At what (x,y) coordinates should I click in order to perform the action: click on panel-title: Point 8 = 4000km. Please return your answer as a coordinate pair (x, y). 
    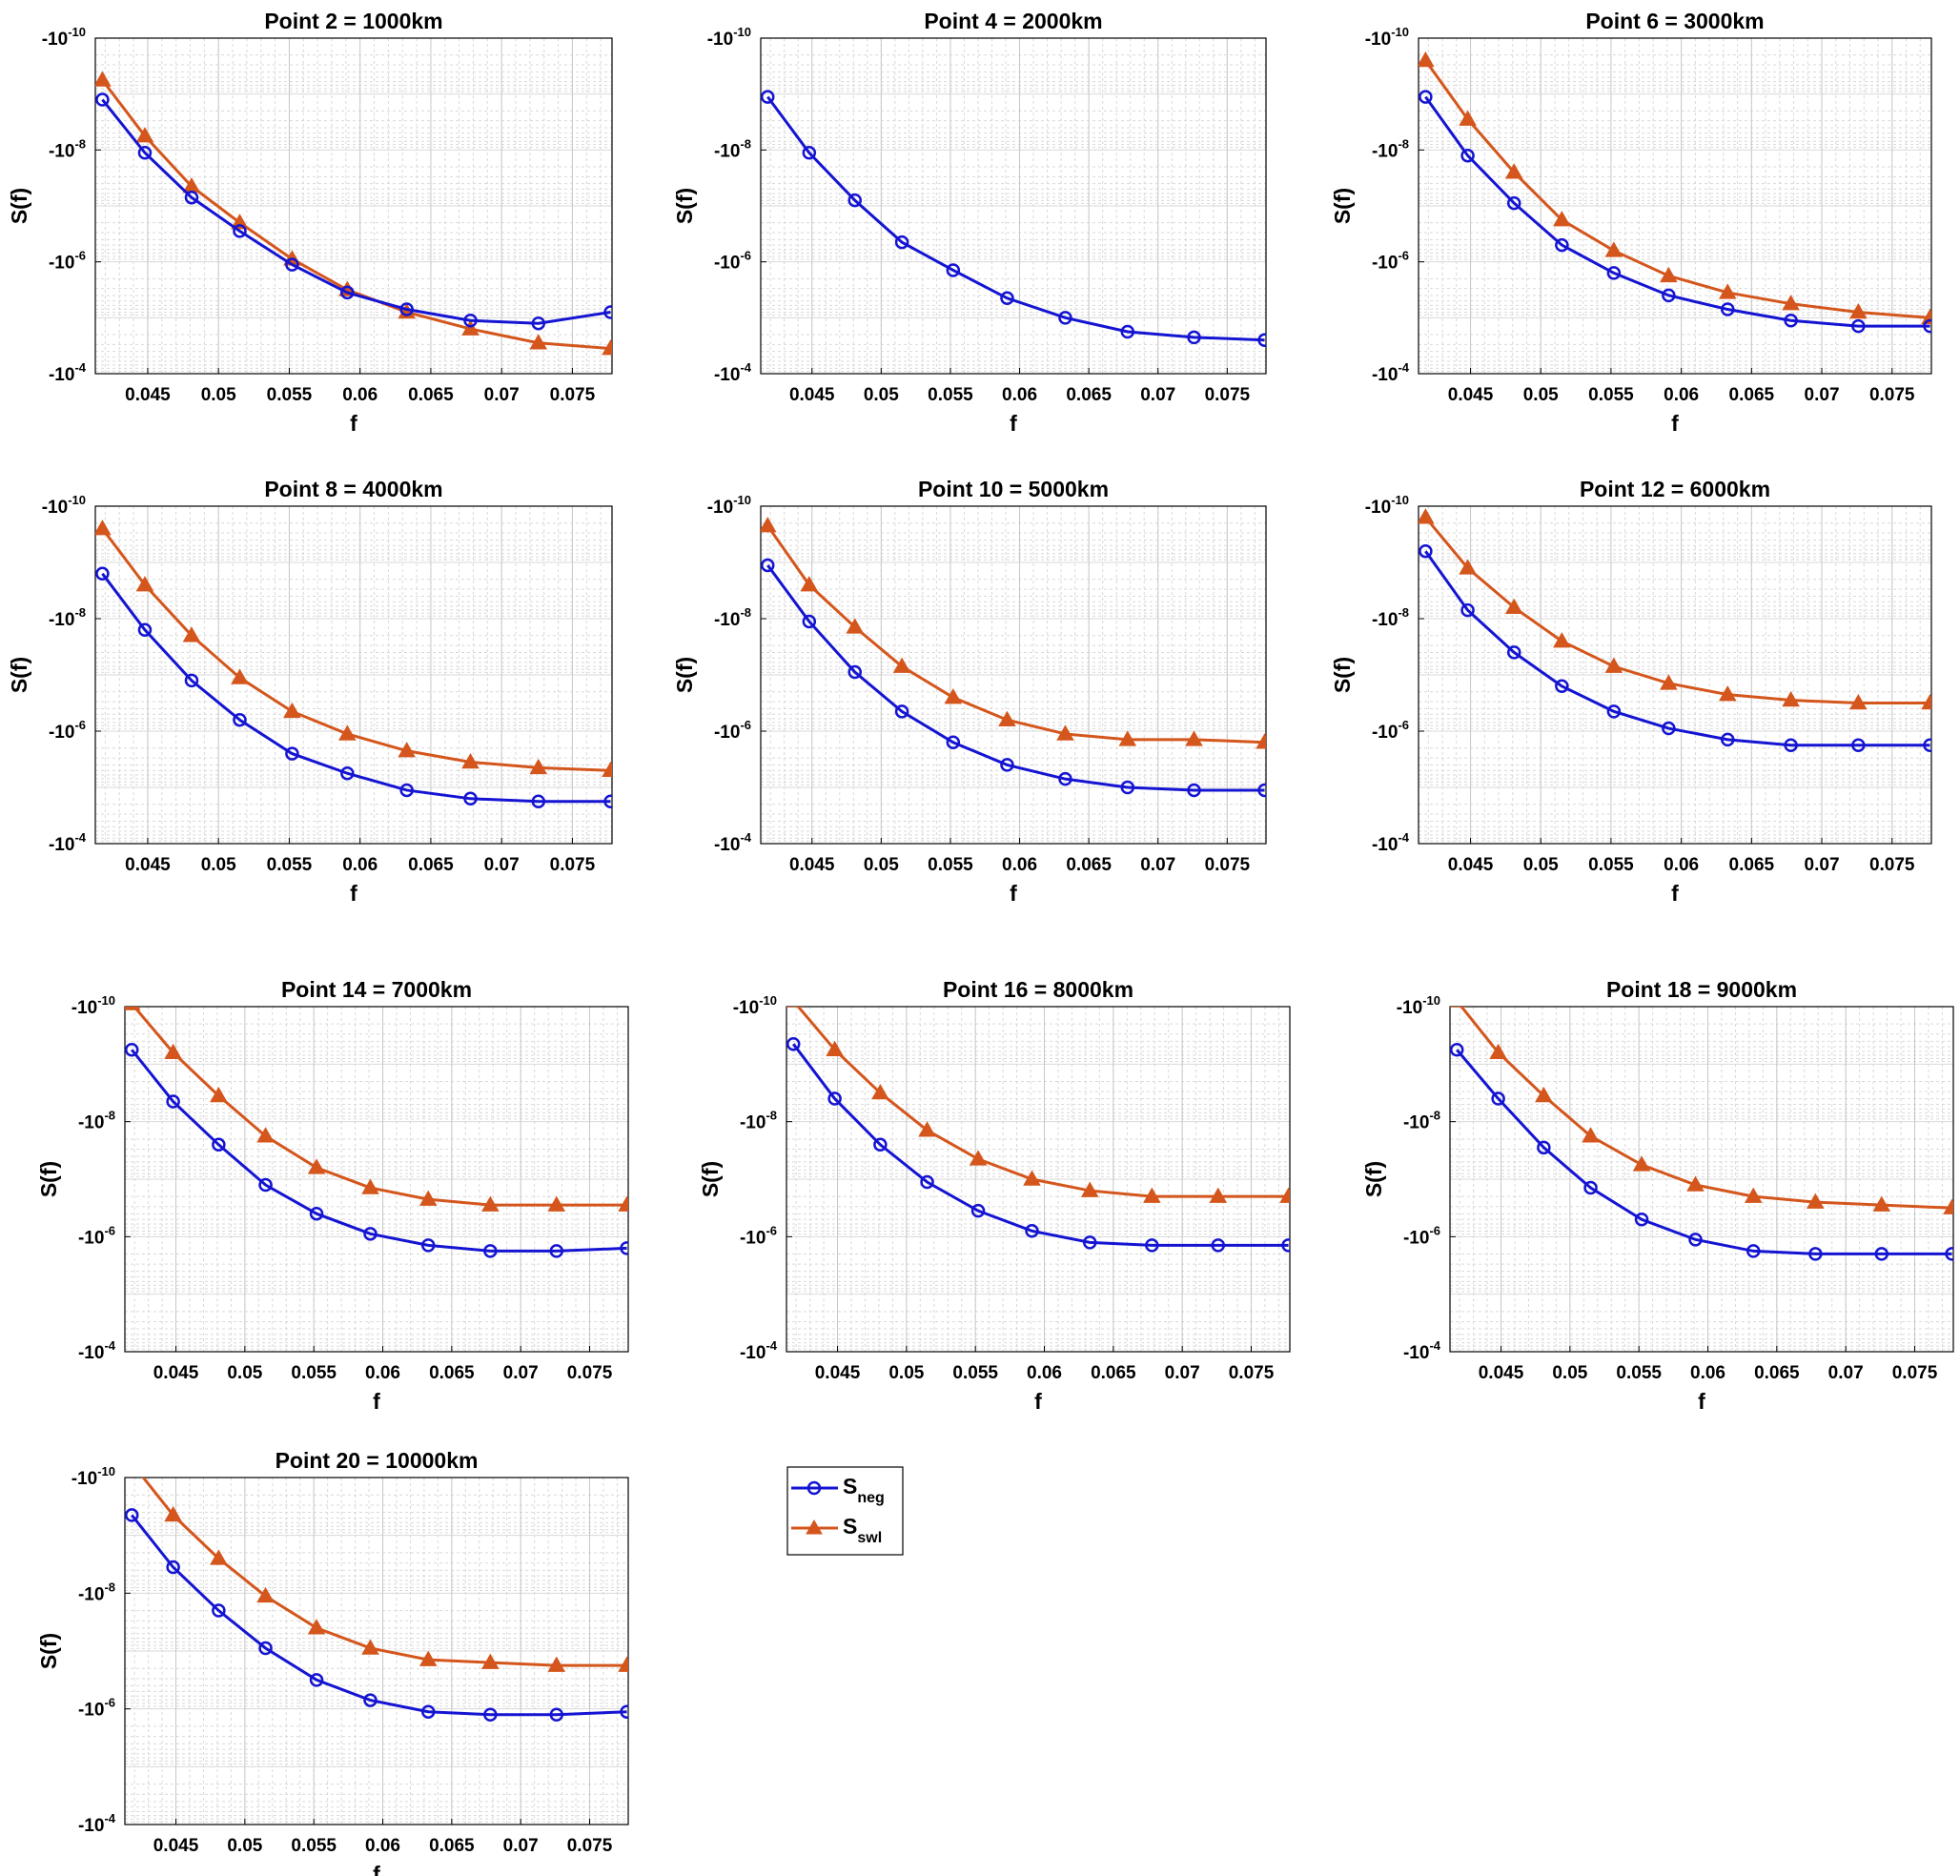
    Looking at the image, I should click on (353, 489).